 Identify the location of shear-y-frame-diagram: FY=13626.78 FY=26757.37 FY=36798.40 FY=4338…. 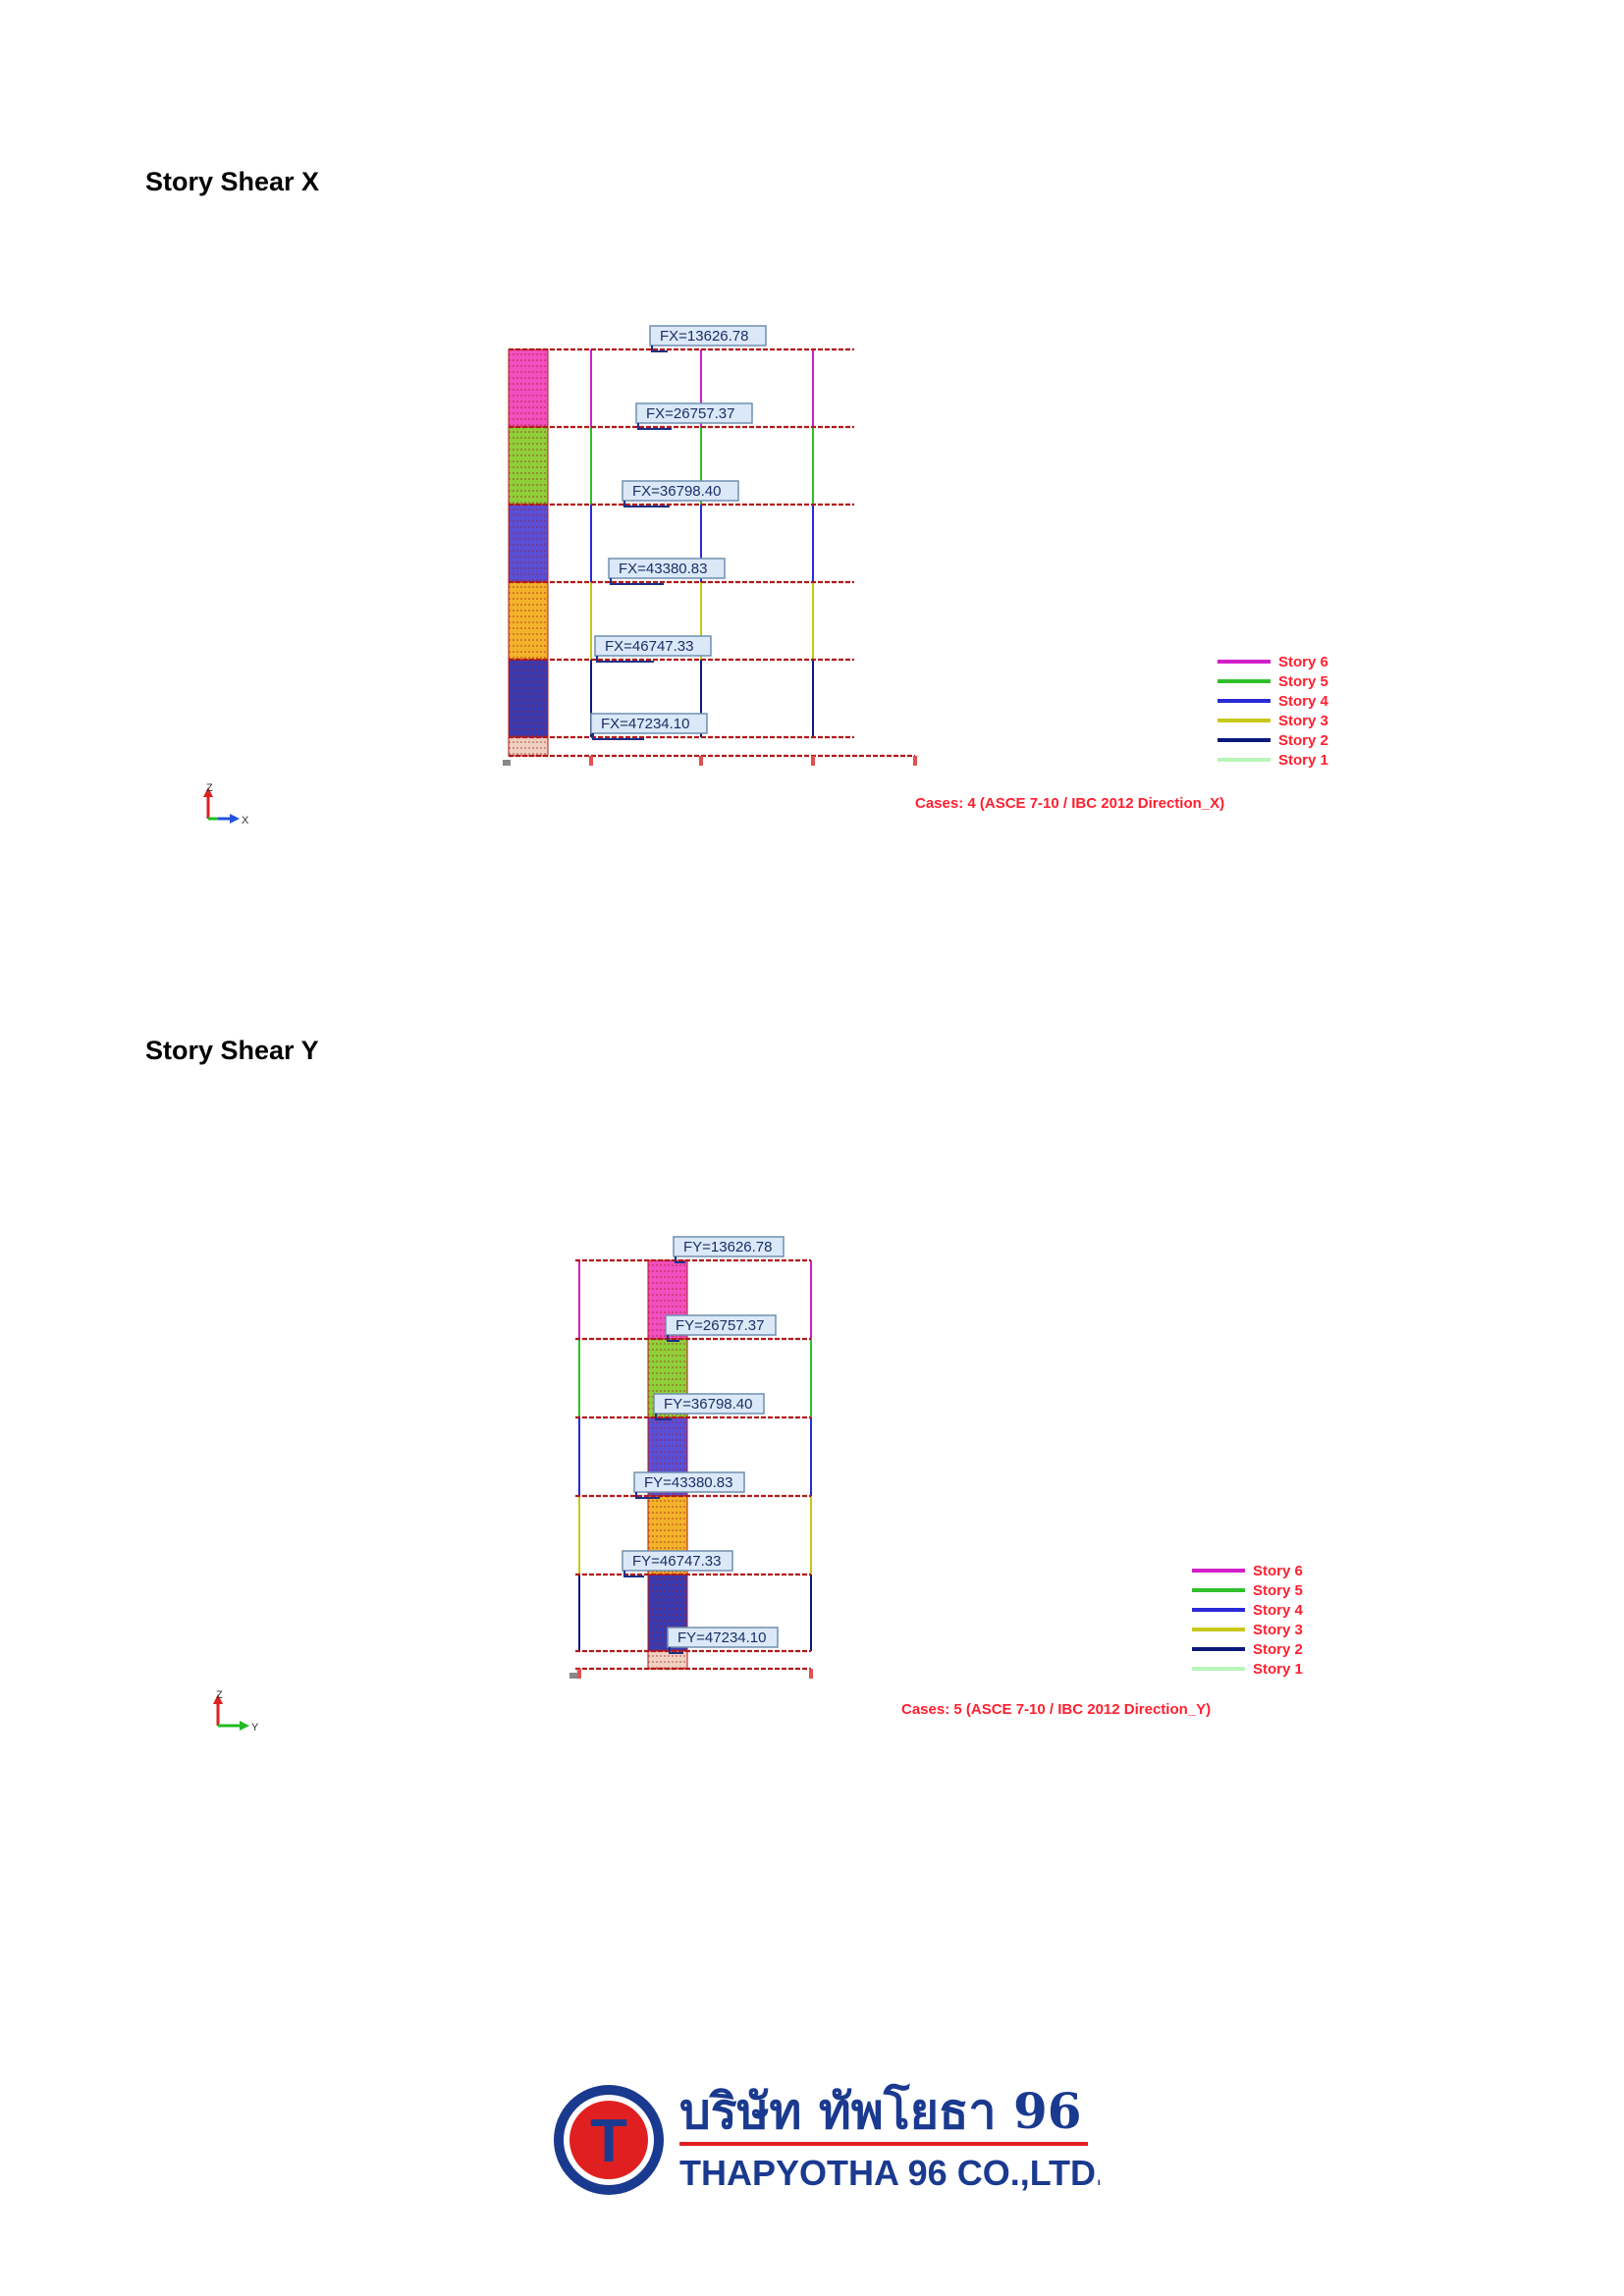
(691, 1457).